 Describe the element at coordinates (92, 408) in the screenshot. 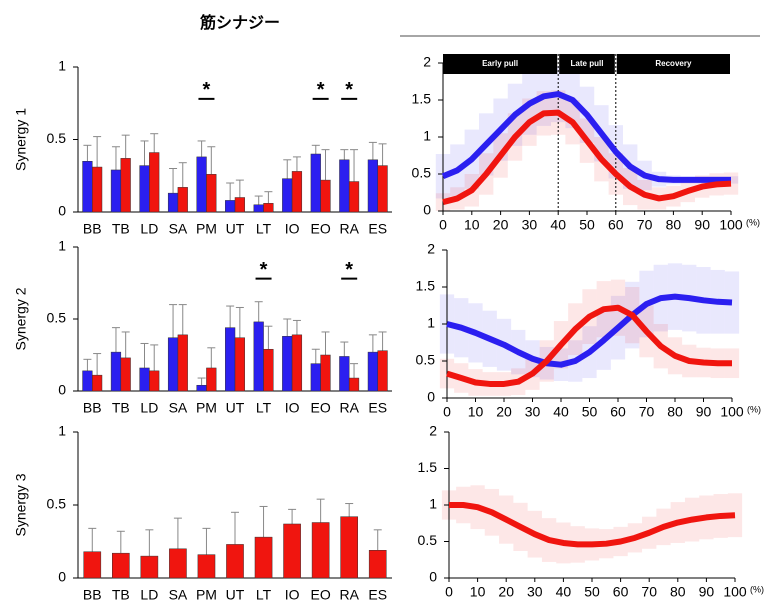

I see `x-tick-label: BB` at that location.